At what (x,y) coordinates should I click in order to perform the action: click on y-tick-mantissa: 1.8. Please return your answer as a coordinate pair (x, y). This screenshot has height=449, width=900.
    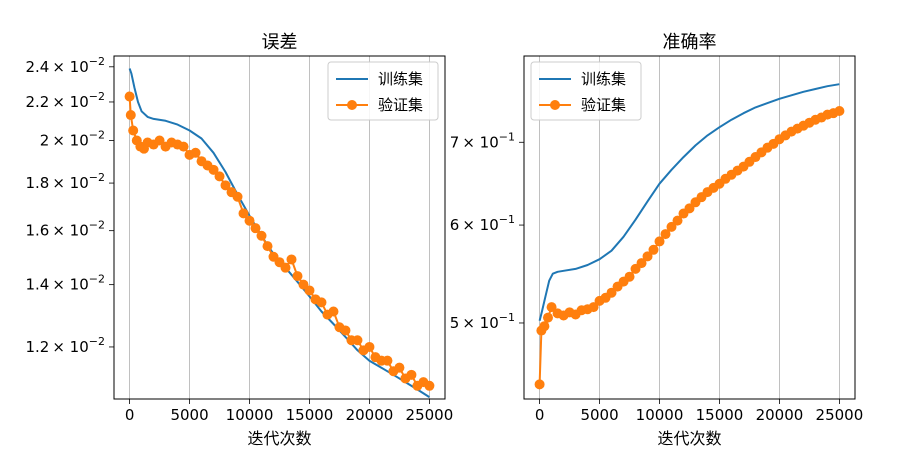
    Looking at the image, I should click on (37, 183).